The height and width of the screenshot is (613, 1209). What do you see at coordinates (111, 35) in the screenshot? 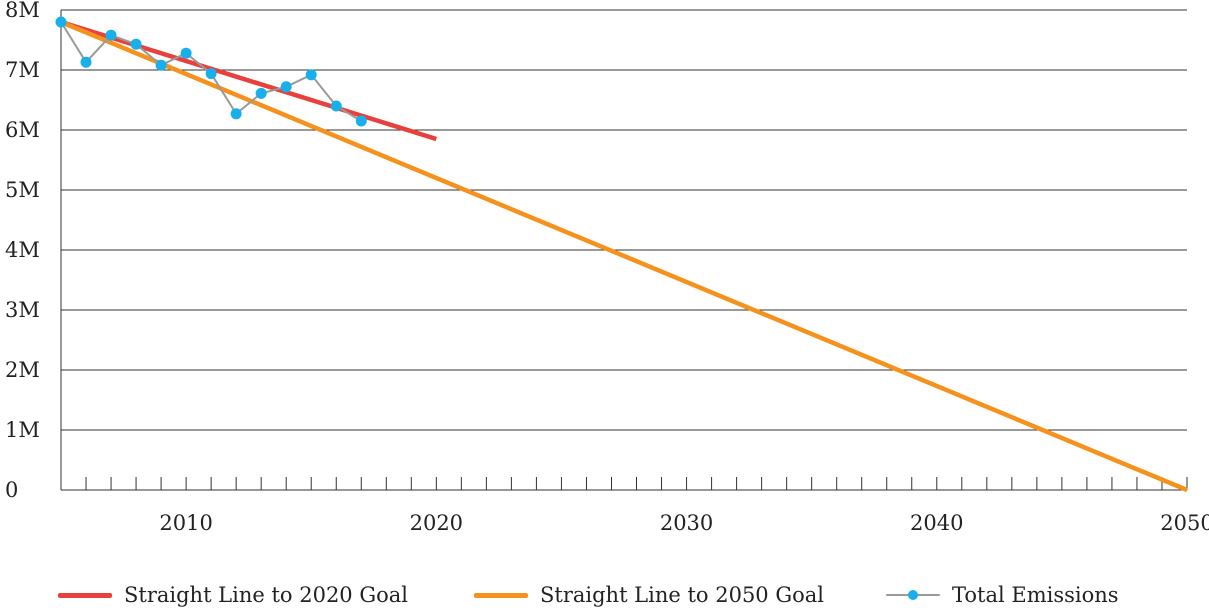
I see `emissions-point-2007` at bounding box center [111, 35].